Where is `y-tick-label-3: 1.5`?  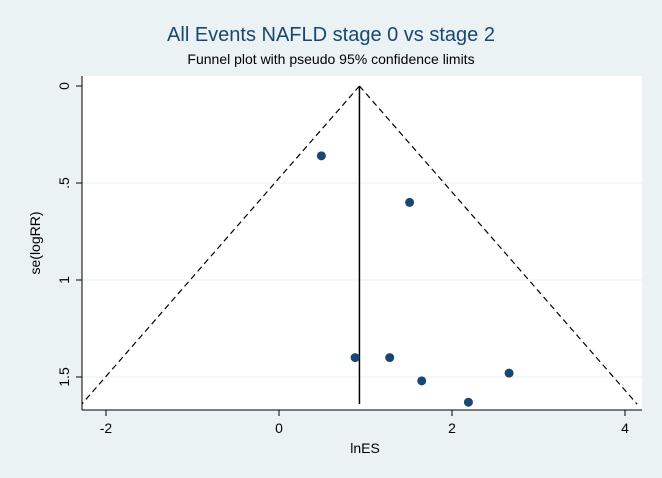
y-tick-label-3: 1.5 is located at coordinates (64, 377).